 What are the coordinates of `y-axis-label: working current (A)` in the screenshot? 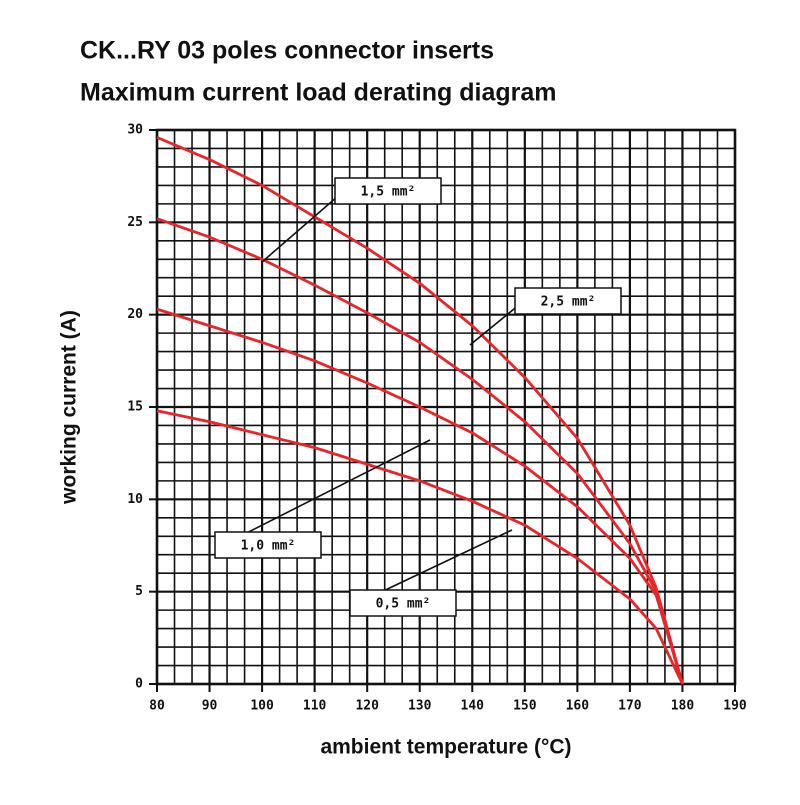 It's located at (69, 407).